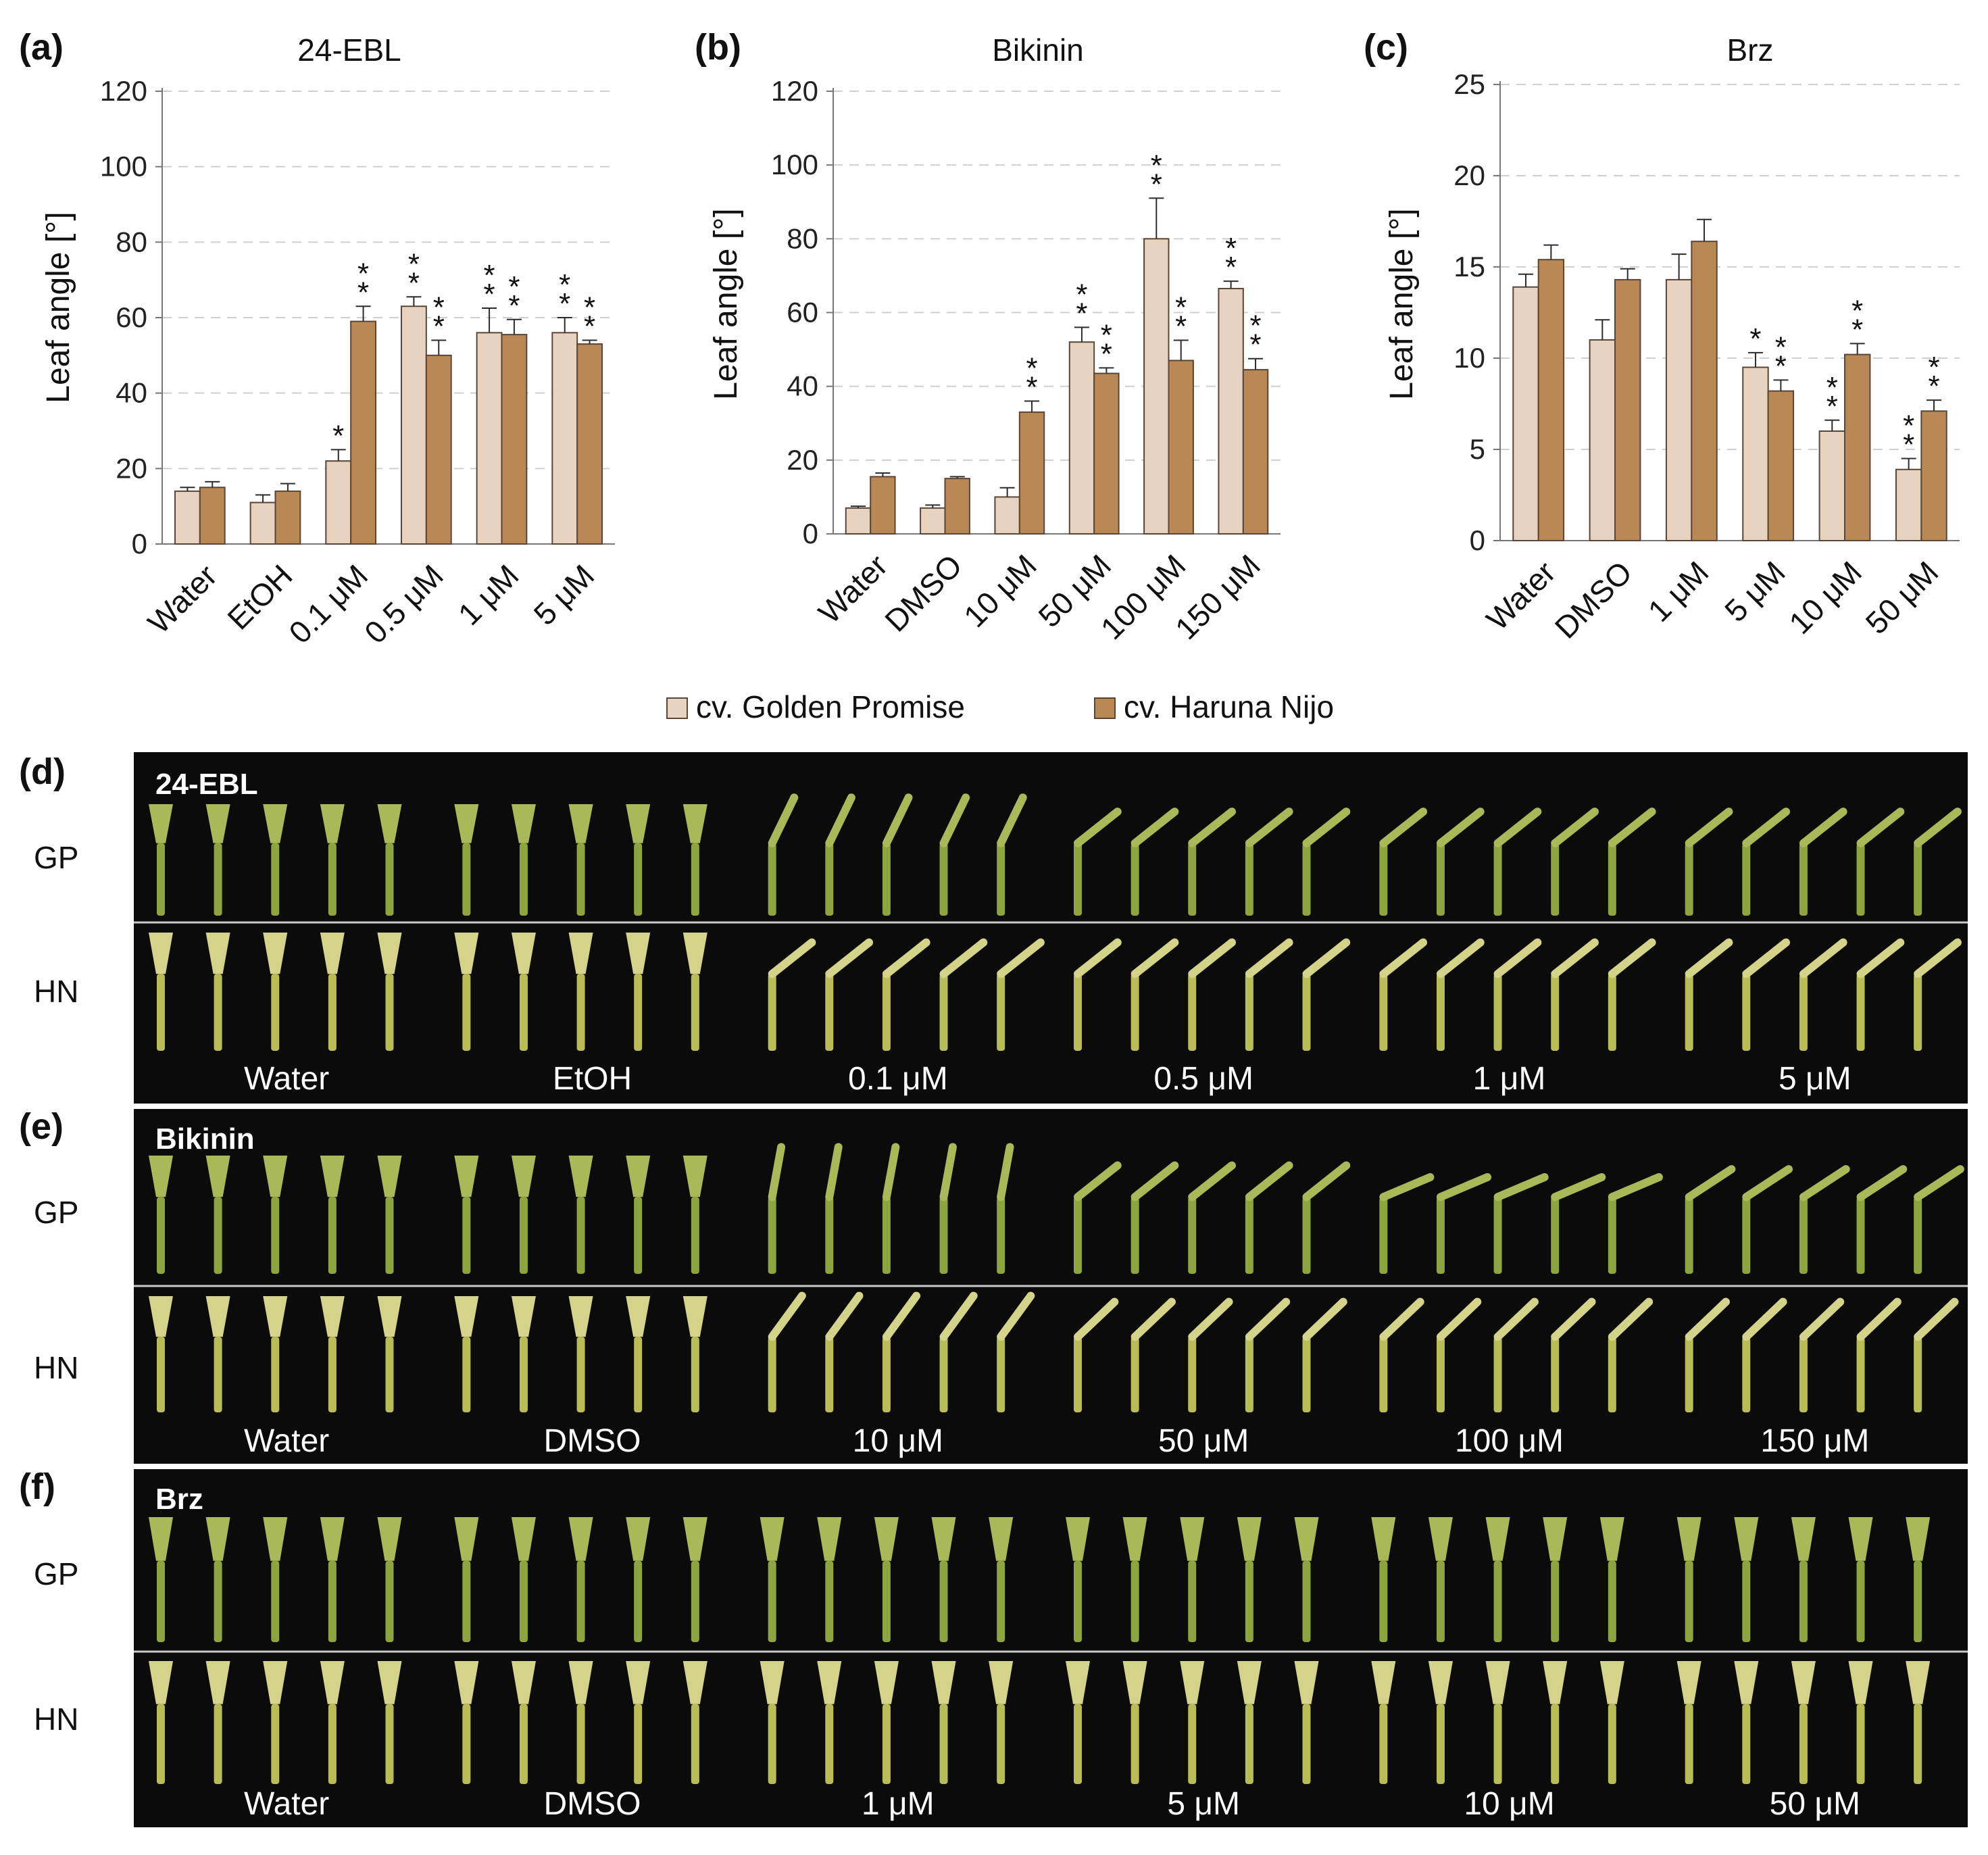 The height and width of the screenshot is (1855, 1988). Describe the element at coordinates (810, 533) in the screenshot. I see `y-tick-label: 0` at that location.